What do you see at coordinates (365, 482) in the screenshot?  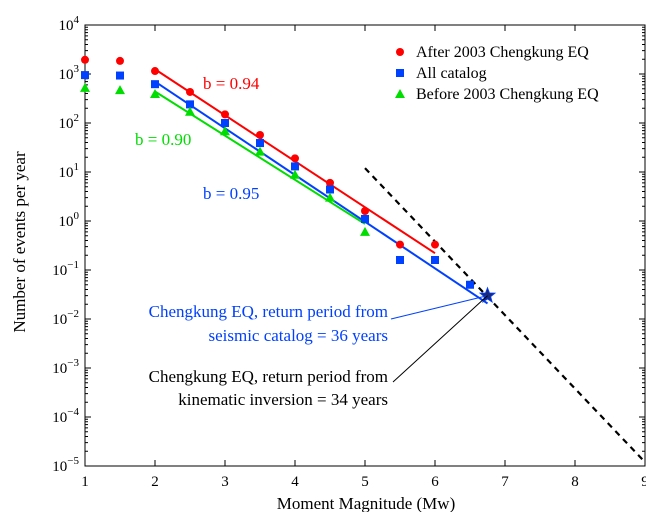 I see `x-tick-label: 5` at bounding box center [365, 482].